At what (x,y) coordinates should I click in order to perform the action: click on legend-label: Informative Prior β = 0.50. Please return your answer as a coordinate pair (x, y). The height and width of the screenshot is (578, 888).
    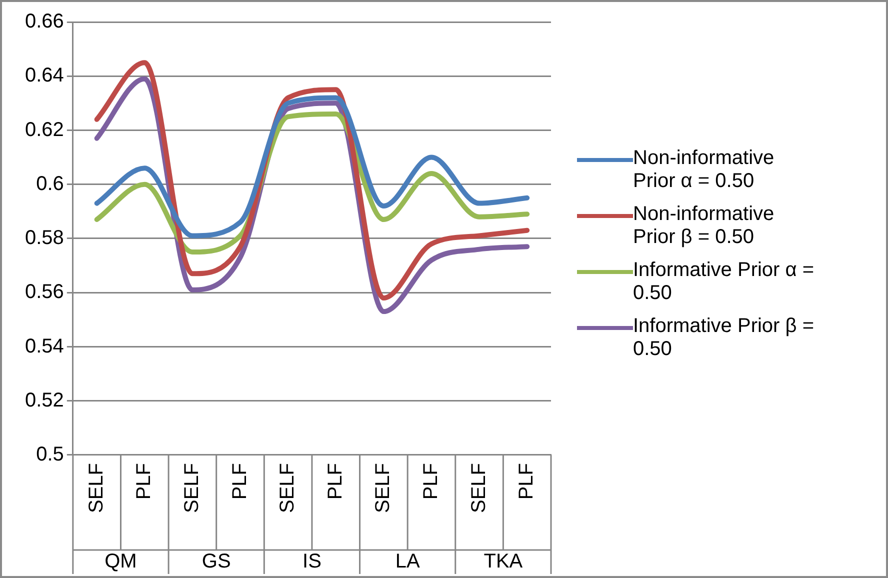
    Looking at the image, I should click on (724, 338).